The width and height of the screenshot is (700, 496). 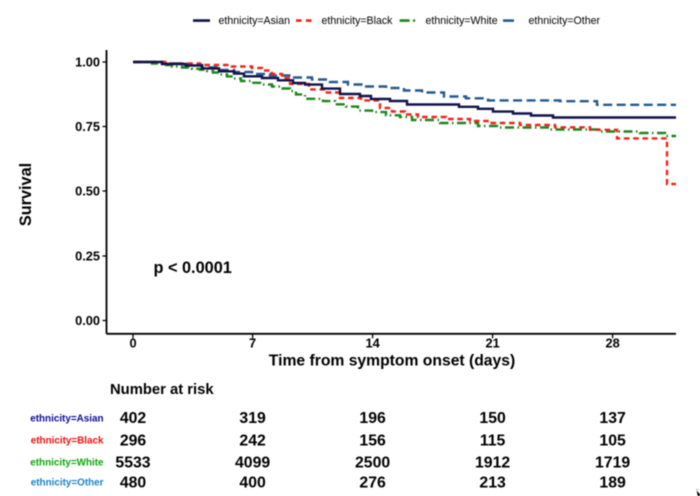 I want to click on svg-text: 5533, so click(x=132, y=463).